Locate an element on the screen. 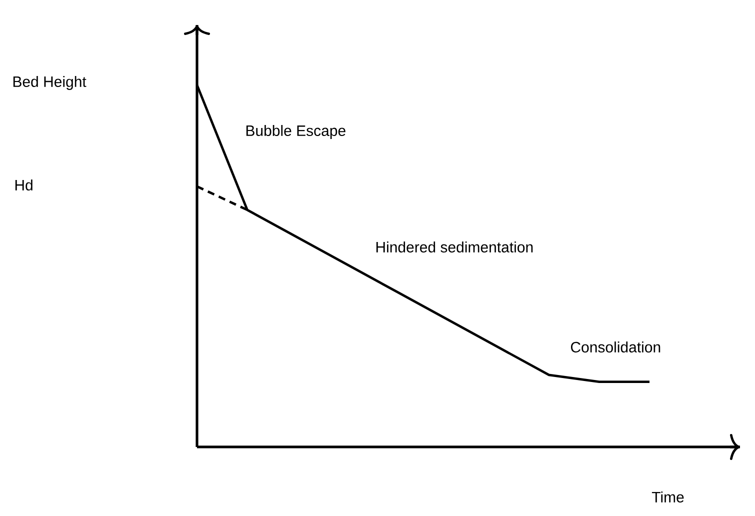 The width and height of the screenshot is (755, 516). x-axis-title: Time is located at coordinates (668, 496).